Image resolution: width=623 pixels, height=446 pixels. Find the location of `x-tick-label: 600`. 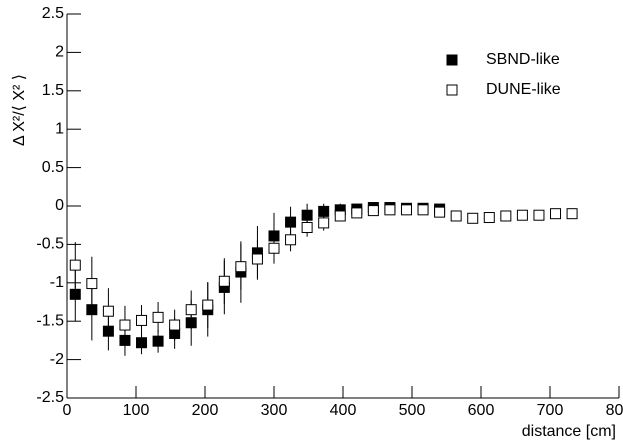

x-tick-label: 600 is located at coordinates (481, 410).